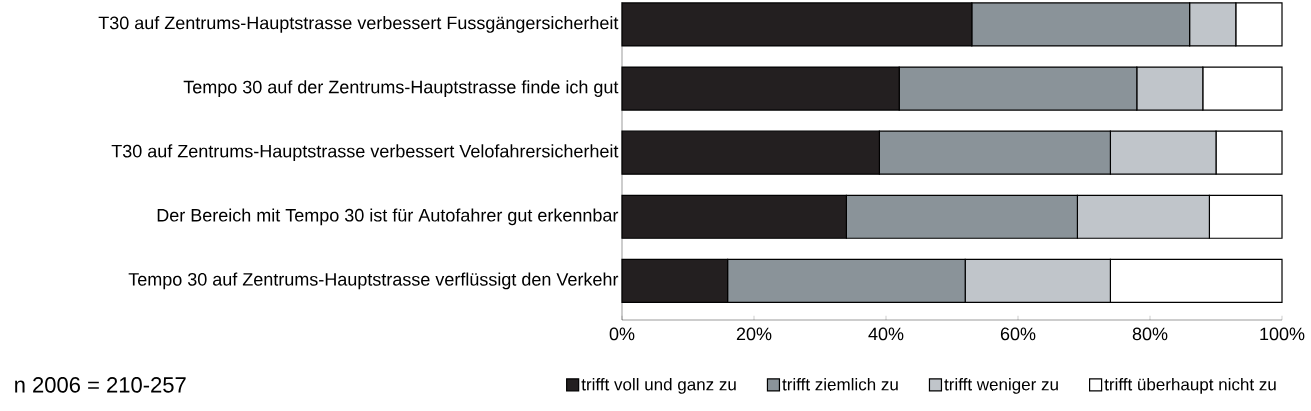 The height and width of the screenshot is (411, 1311). What do you see at coordinates (373, 281) in the screenshot?
I see `y-tick-label: Tempo 30 auf Zentrums-Hauptstrasse verflüssigt den Verkehr` at bounding box center [373, 281].